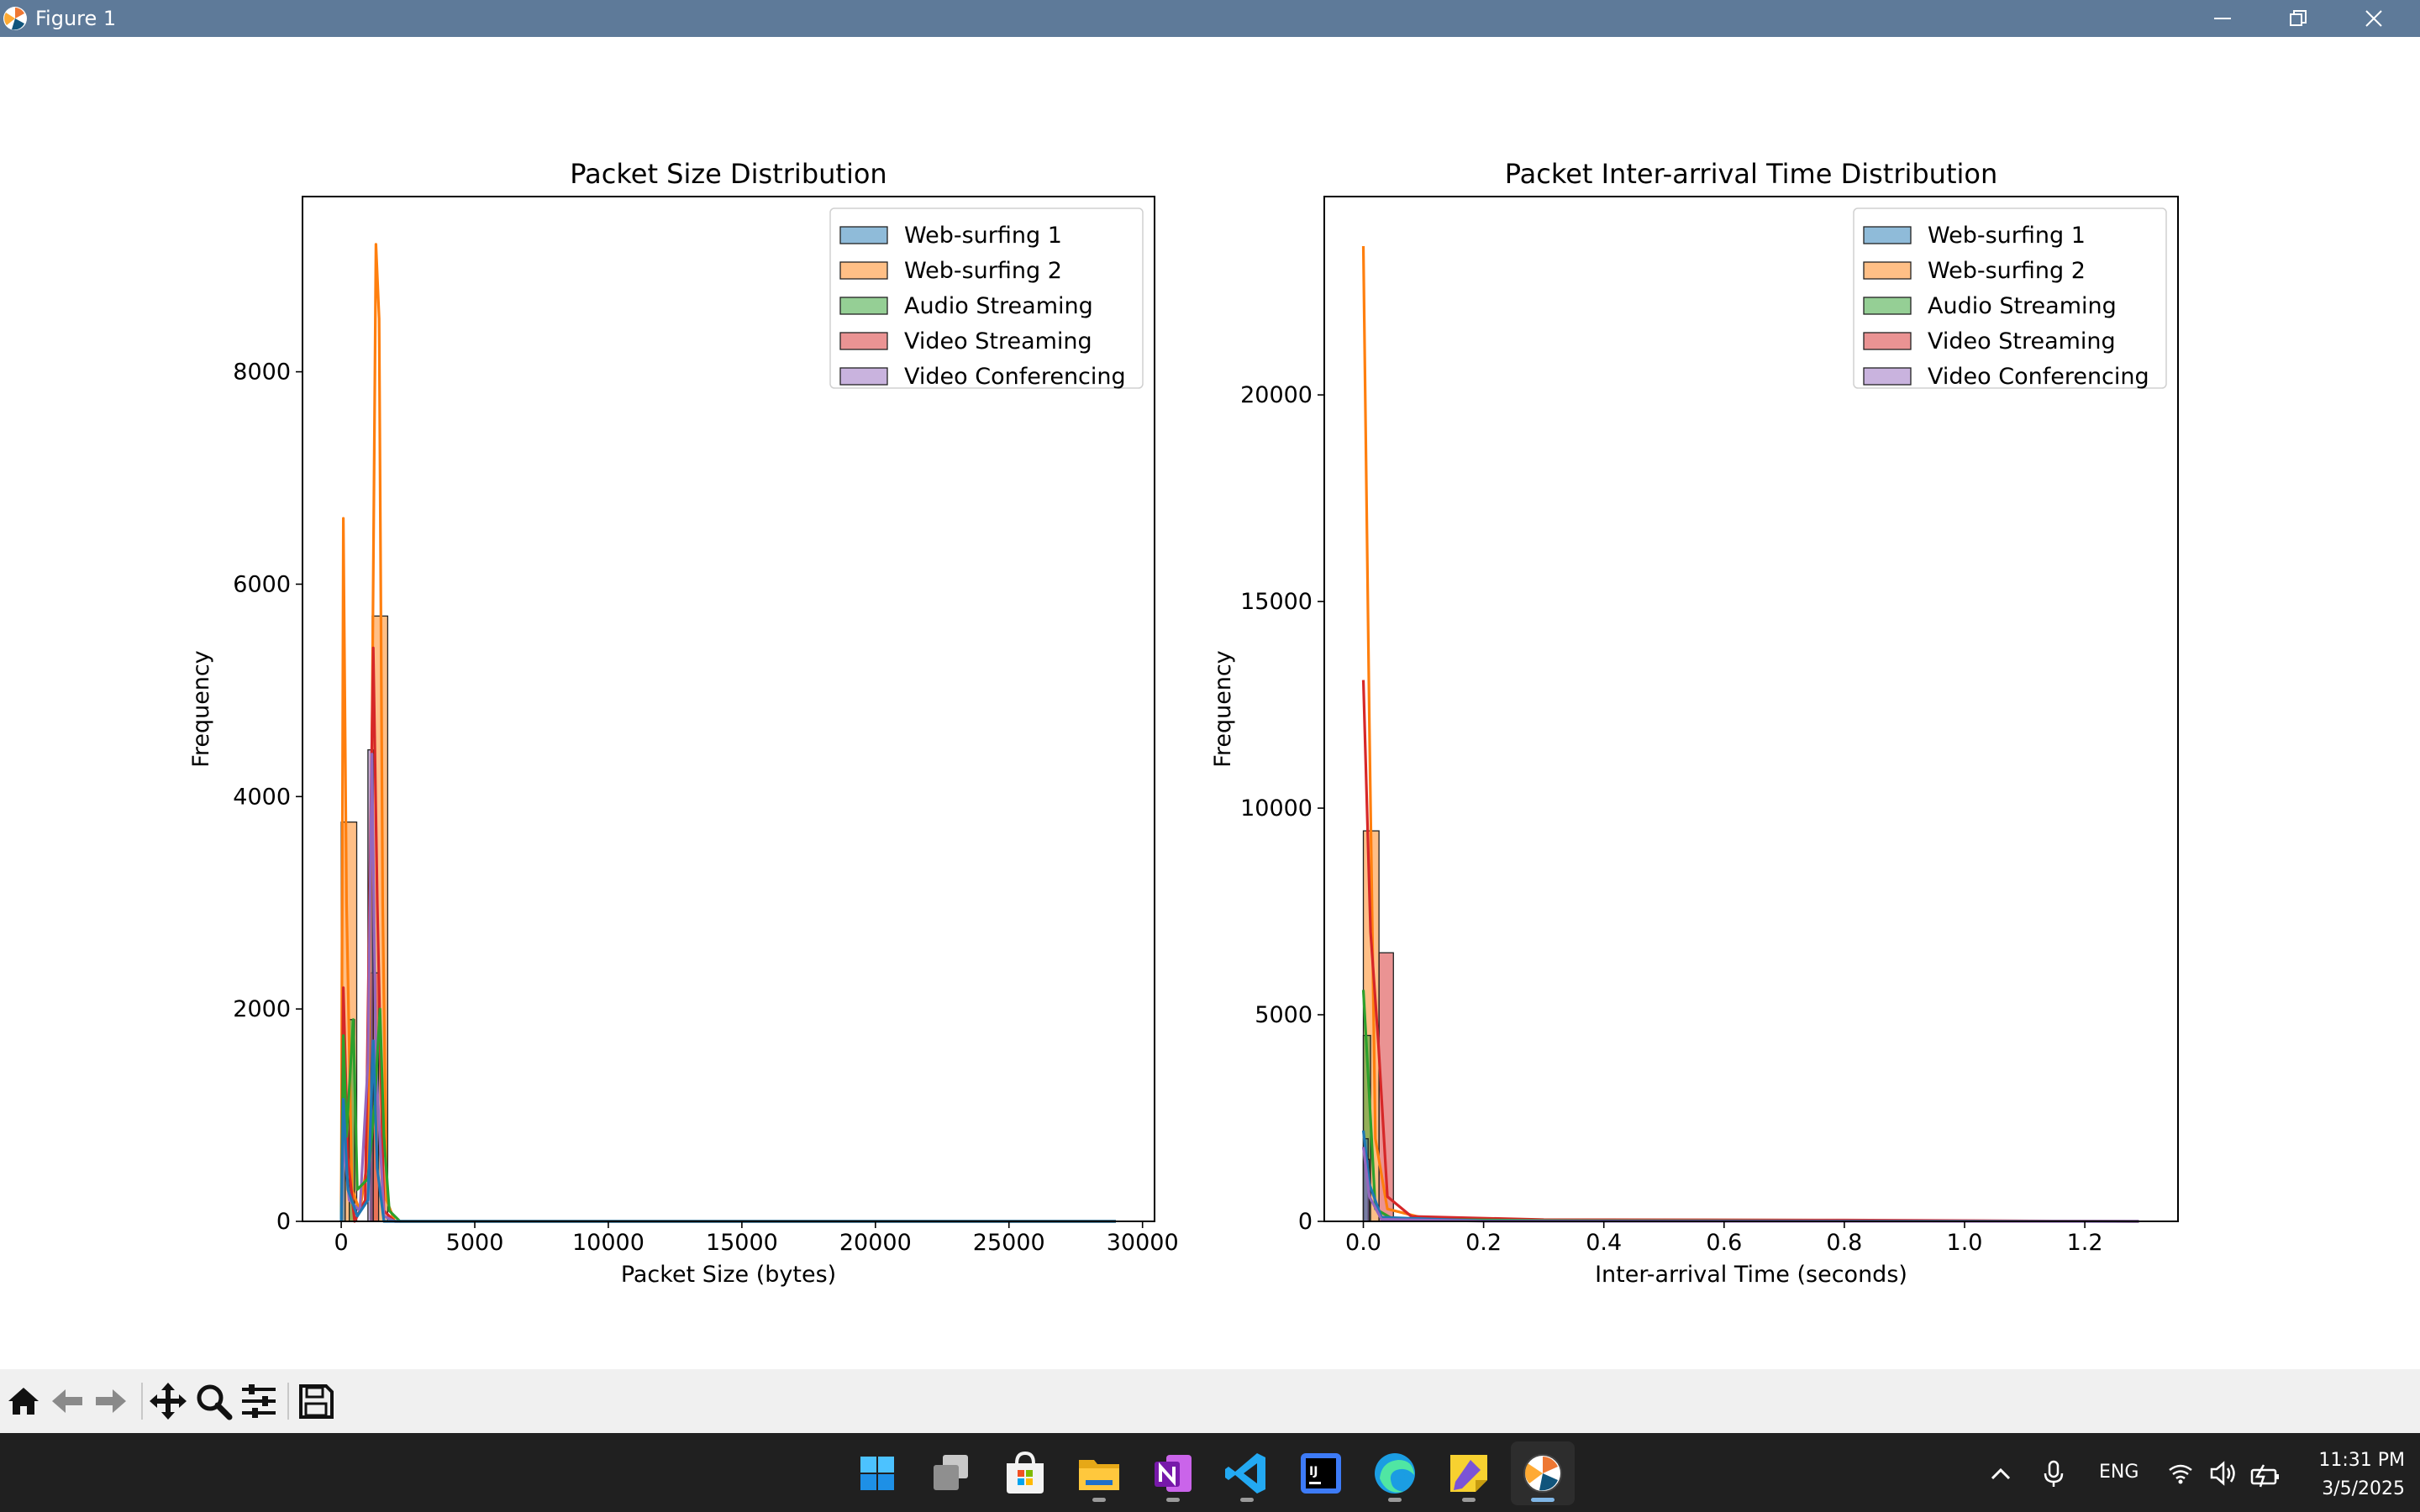 This screenshot has height=1512, width=2420. I want to click on x-tick-label: 0, so click(341, 1243).